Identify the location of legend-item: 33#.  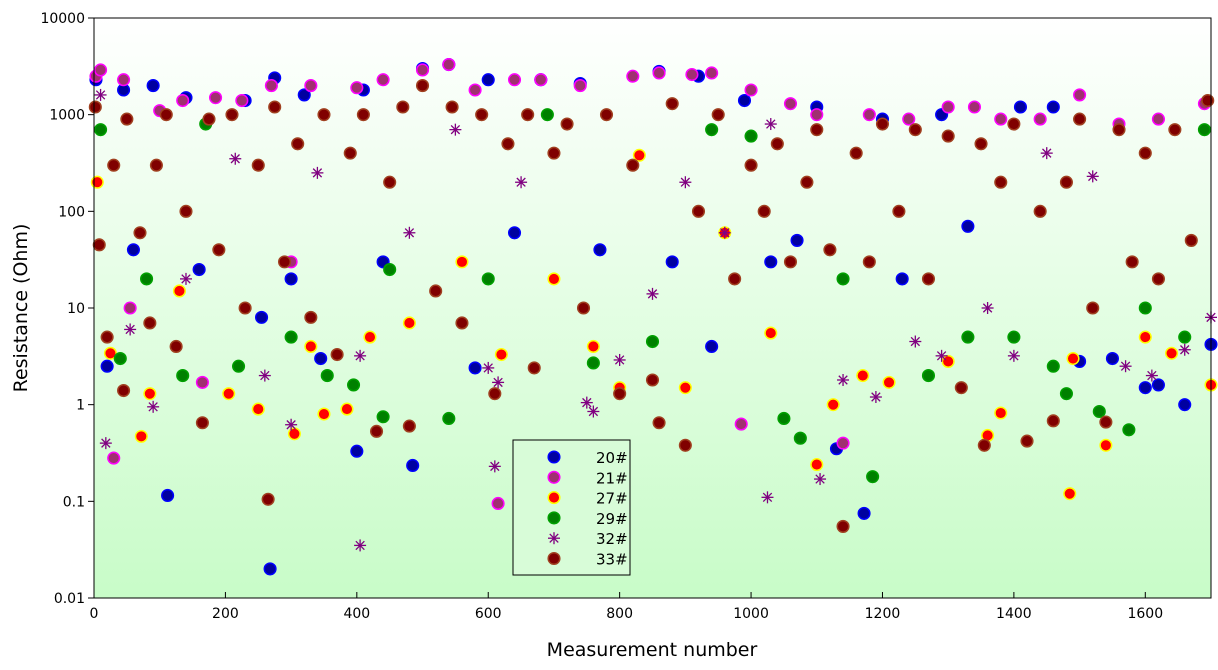
(587, 560).